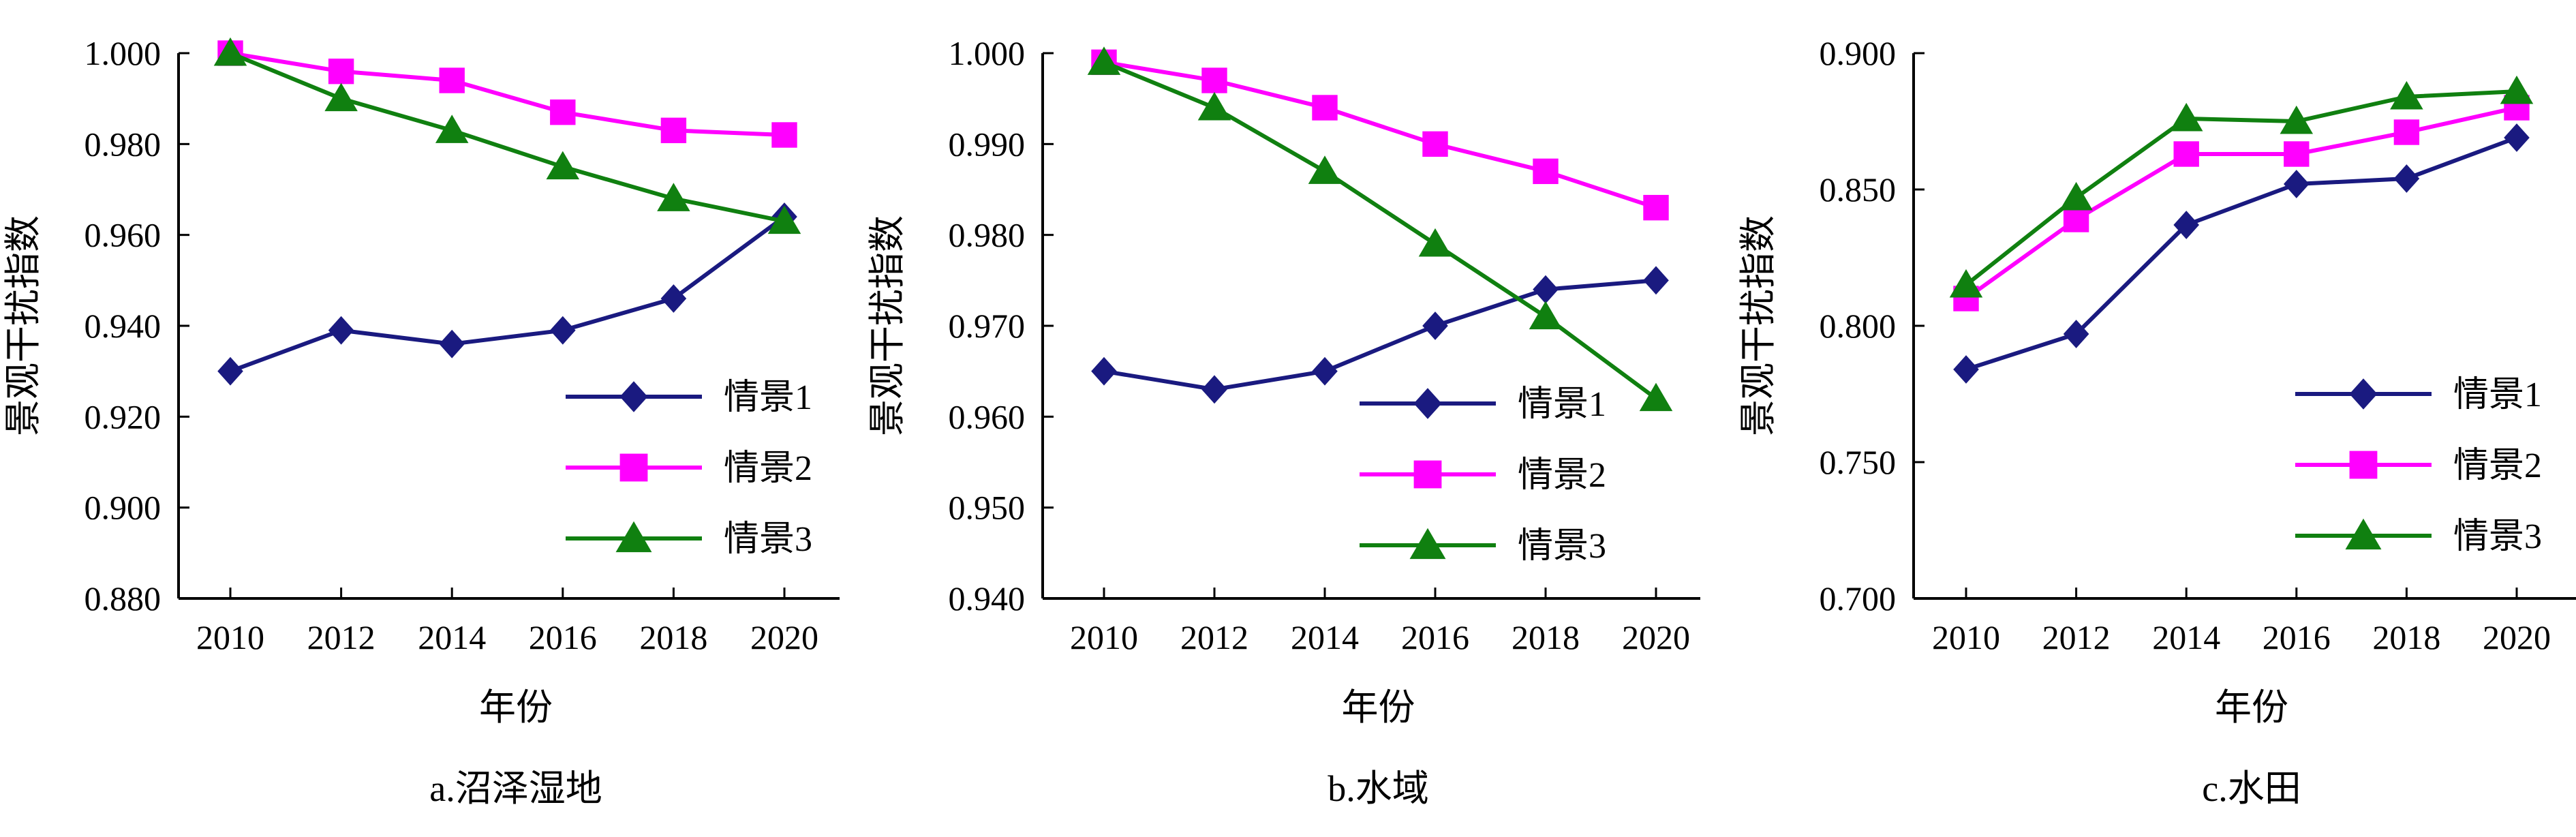  I want to click on y-tick-label: 0.750, so click(1858, 462).